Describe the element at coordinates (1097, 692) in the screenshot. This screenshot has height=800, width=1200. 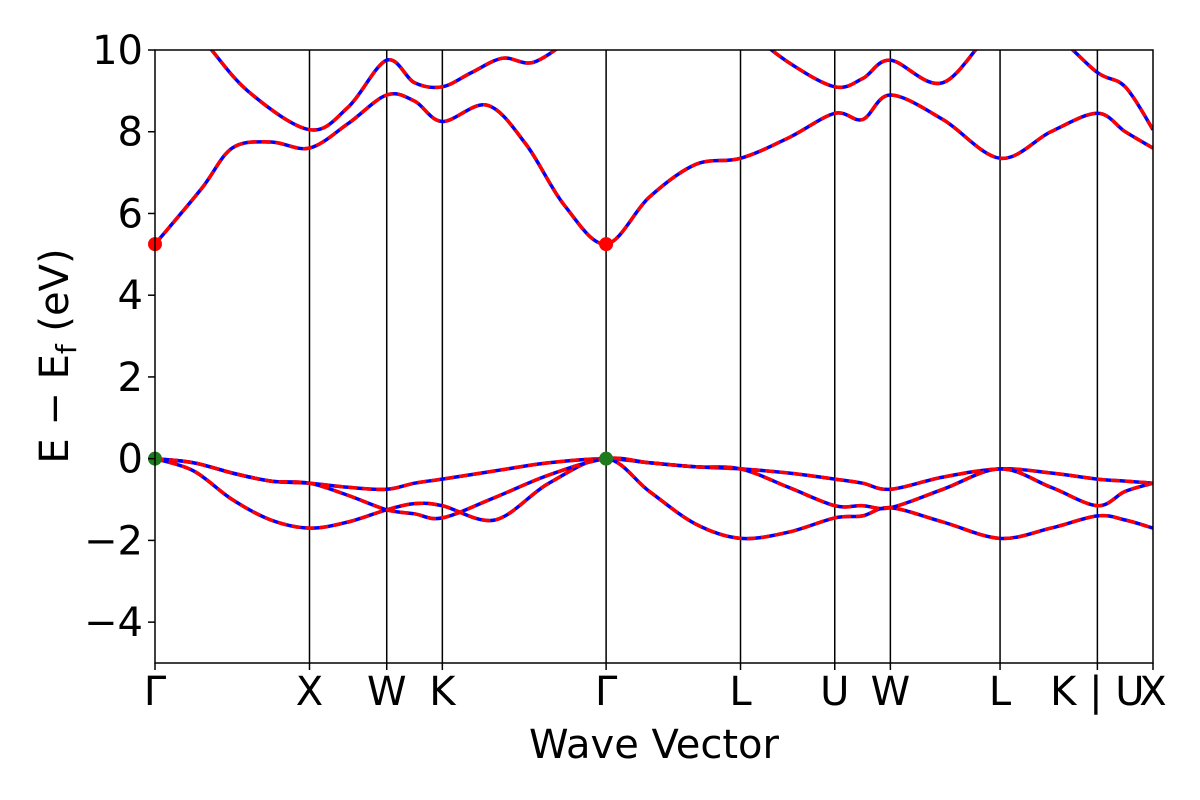
I see `x-tick-label: K | U` at that location.